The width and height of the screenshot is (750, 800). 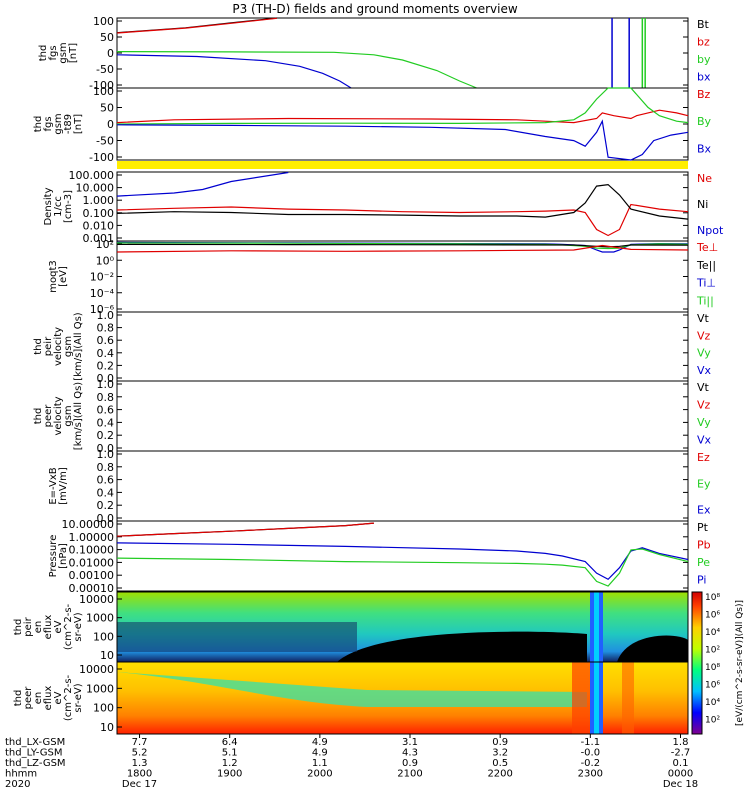 What do you see at coordinates (703, 387) in the screenshot?
I see `legend-Vt: Vt` at bounding box center [703, 387].